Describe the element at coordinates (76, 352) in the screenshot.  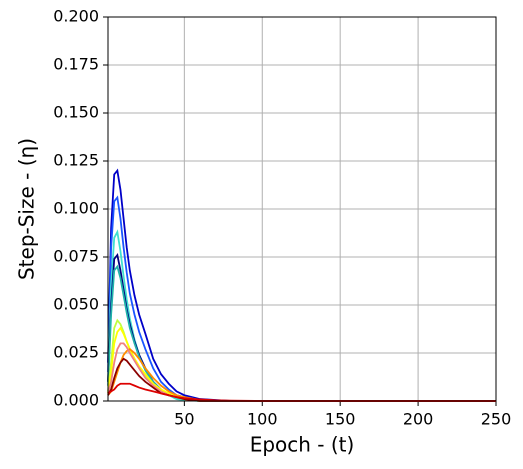
I see `y-tick-label: 0.025` at that location.